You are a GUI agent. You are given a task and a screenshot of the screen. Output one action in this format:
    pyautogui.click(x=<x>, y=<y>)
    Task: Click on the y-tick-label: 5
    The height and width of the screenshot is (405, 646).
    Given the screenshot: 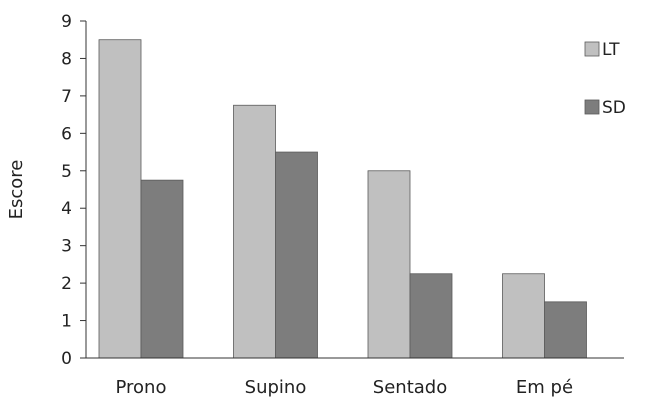 What is the action you would take?
    pyautogui.click(x=66, y=172)
    